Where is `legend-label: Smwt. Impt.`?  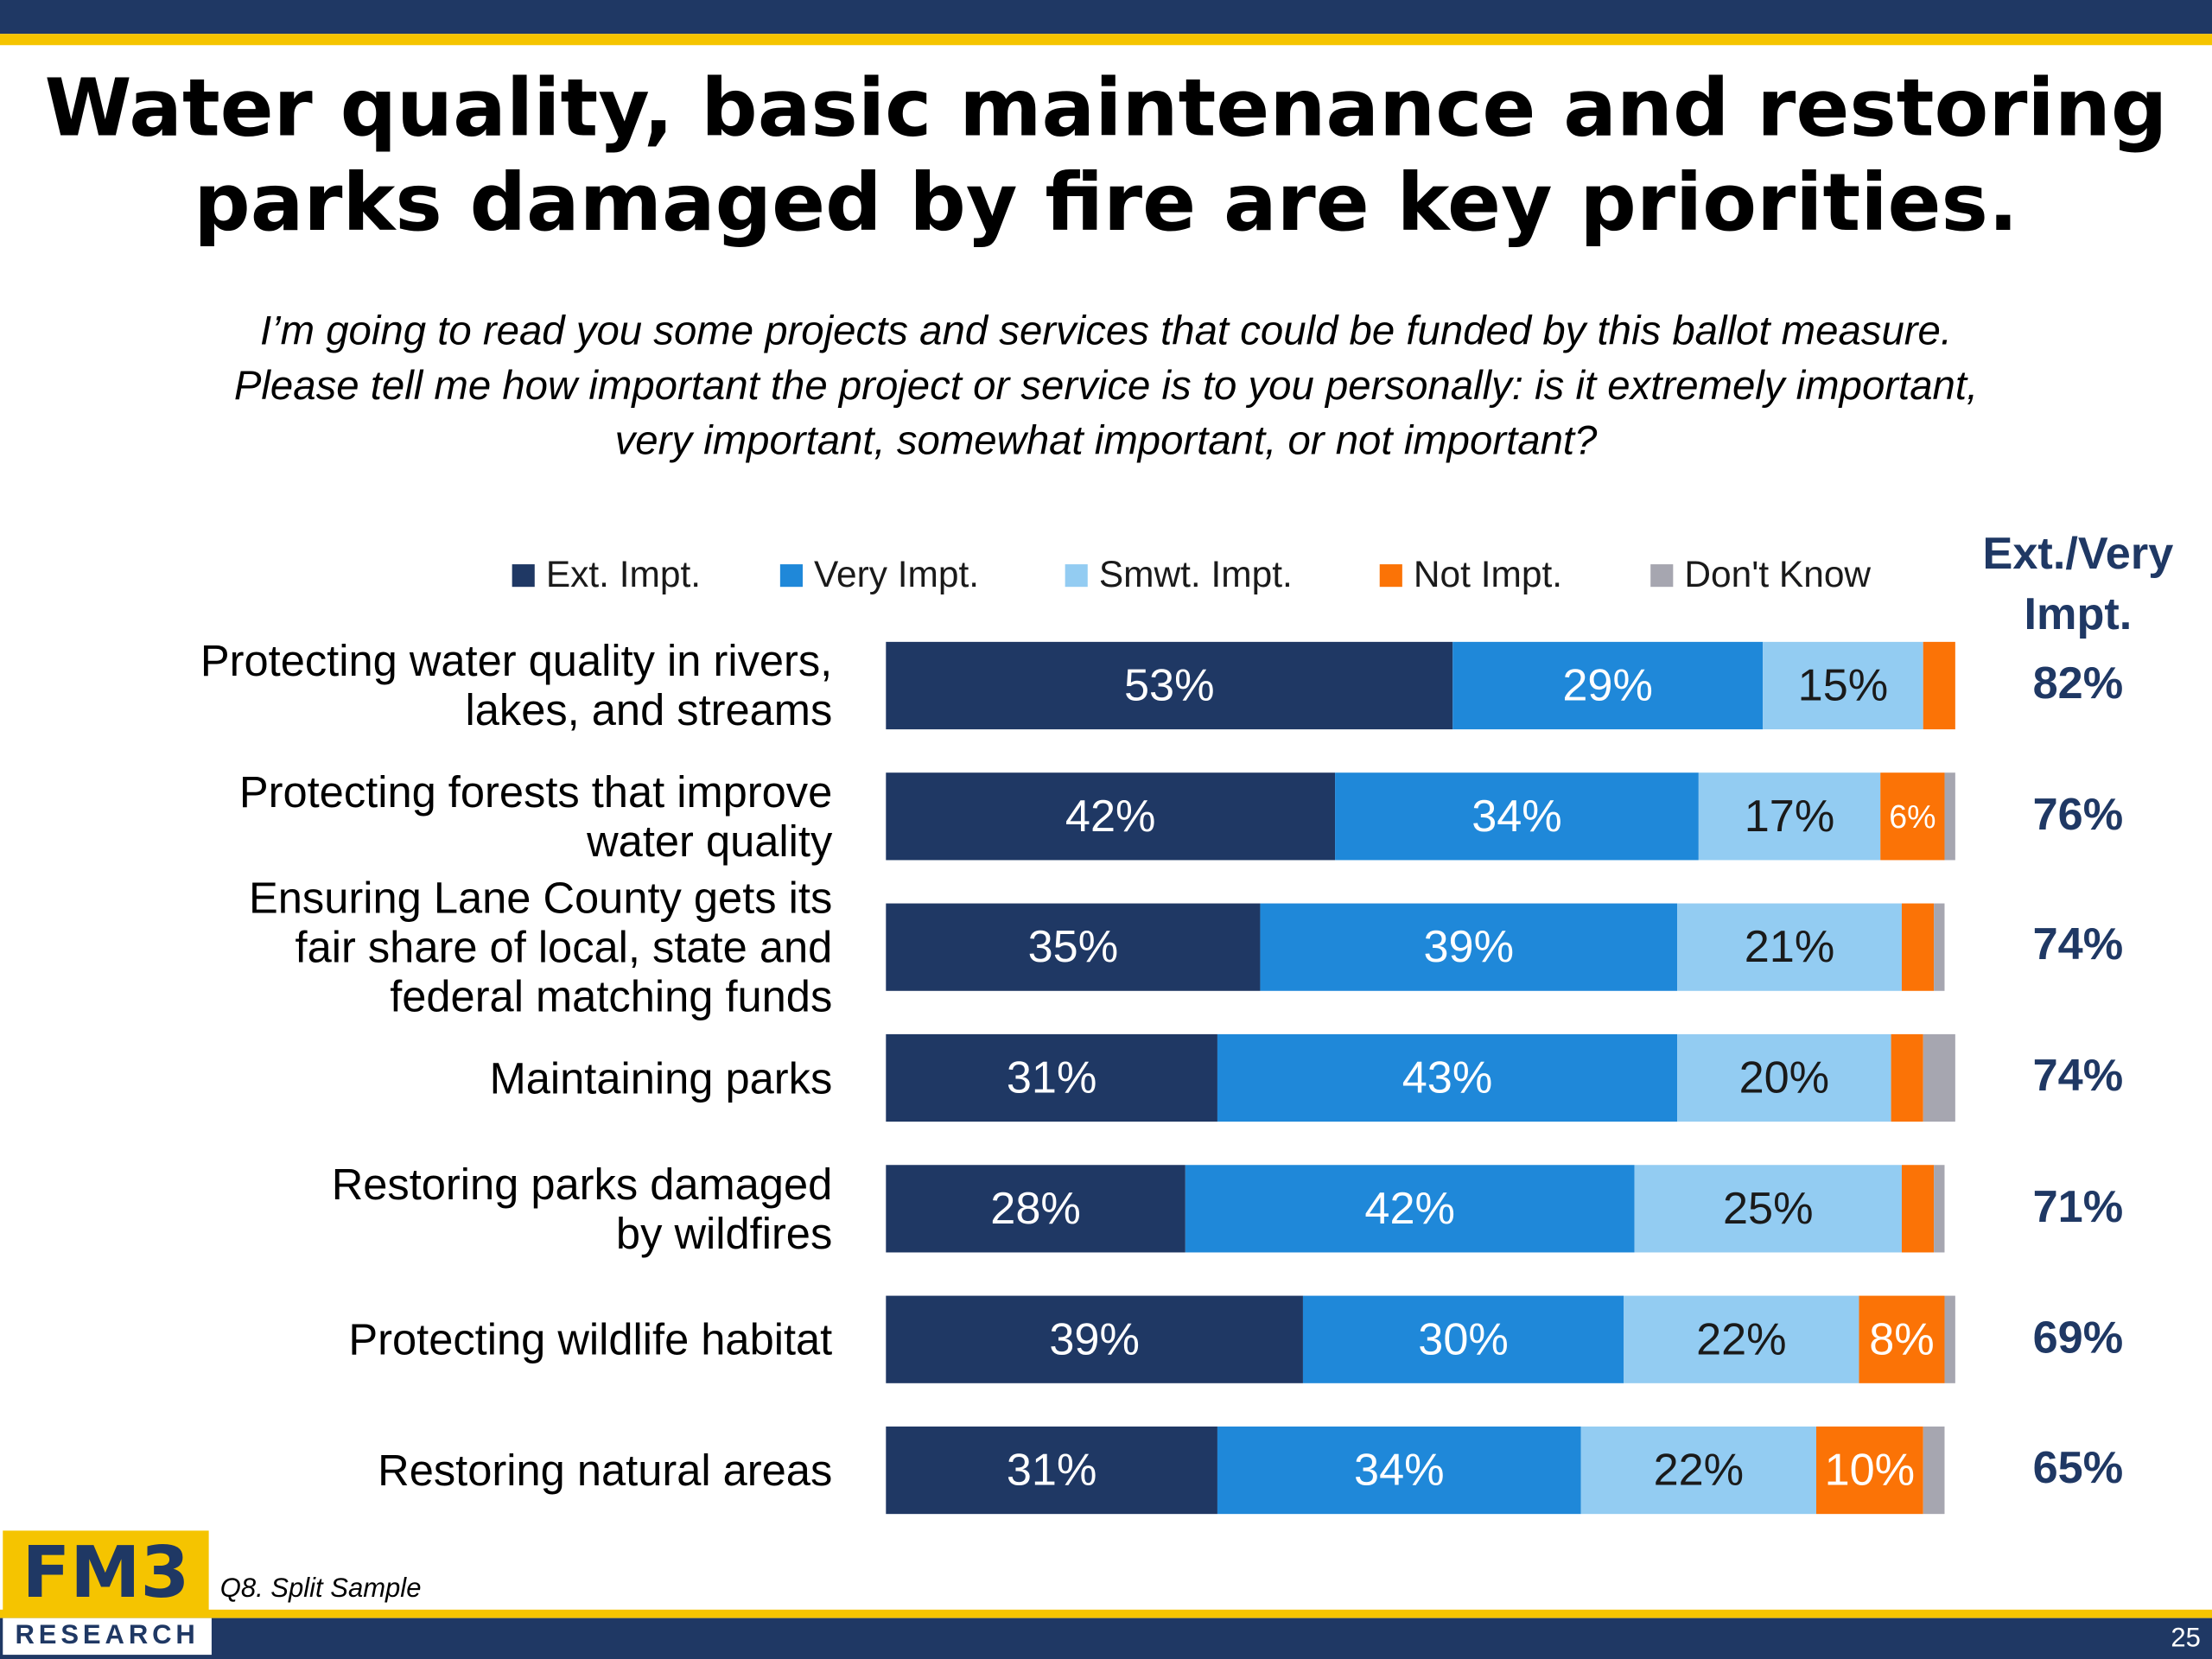
legend-label: Smwt. Impt. is located at coordinates (1196, 574).